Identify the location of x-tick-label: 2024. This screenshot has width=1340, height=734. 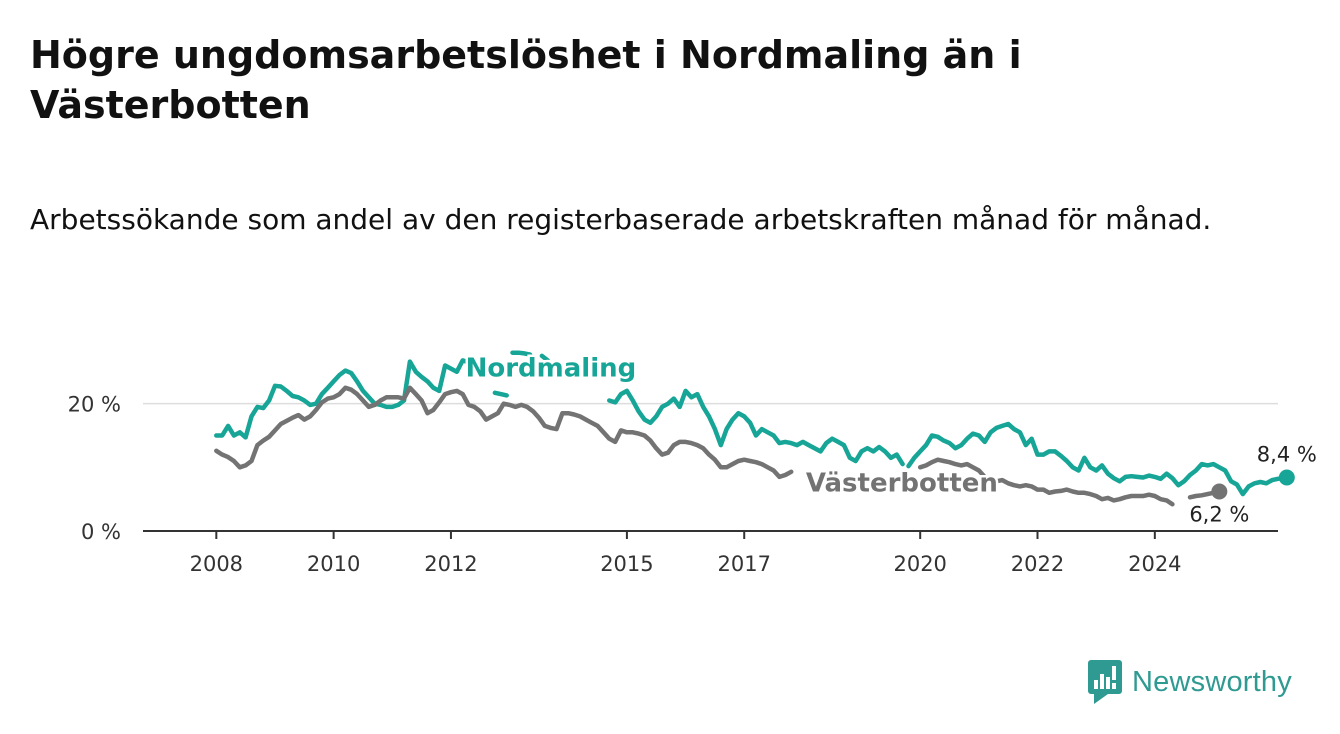
(1154, 564).